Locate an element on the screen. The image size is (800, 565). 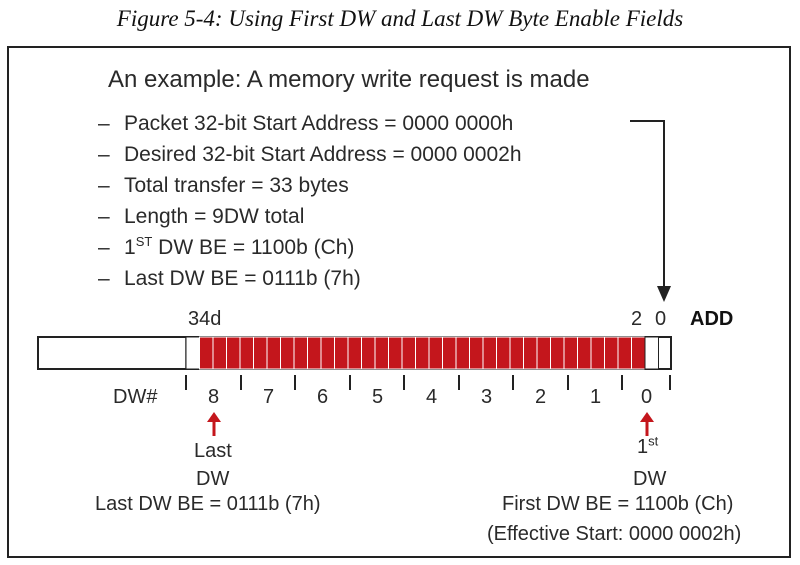
first-dw-number: 1 is located at coordinates (643, 447).